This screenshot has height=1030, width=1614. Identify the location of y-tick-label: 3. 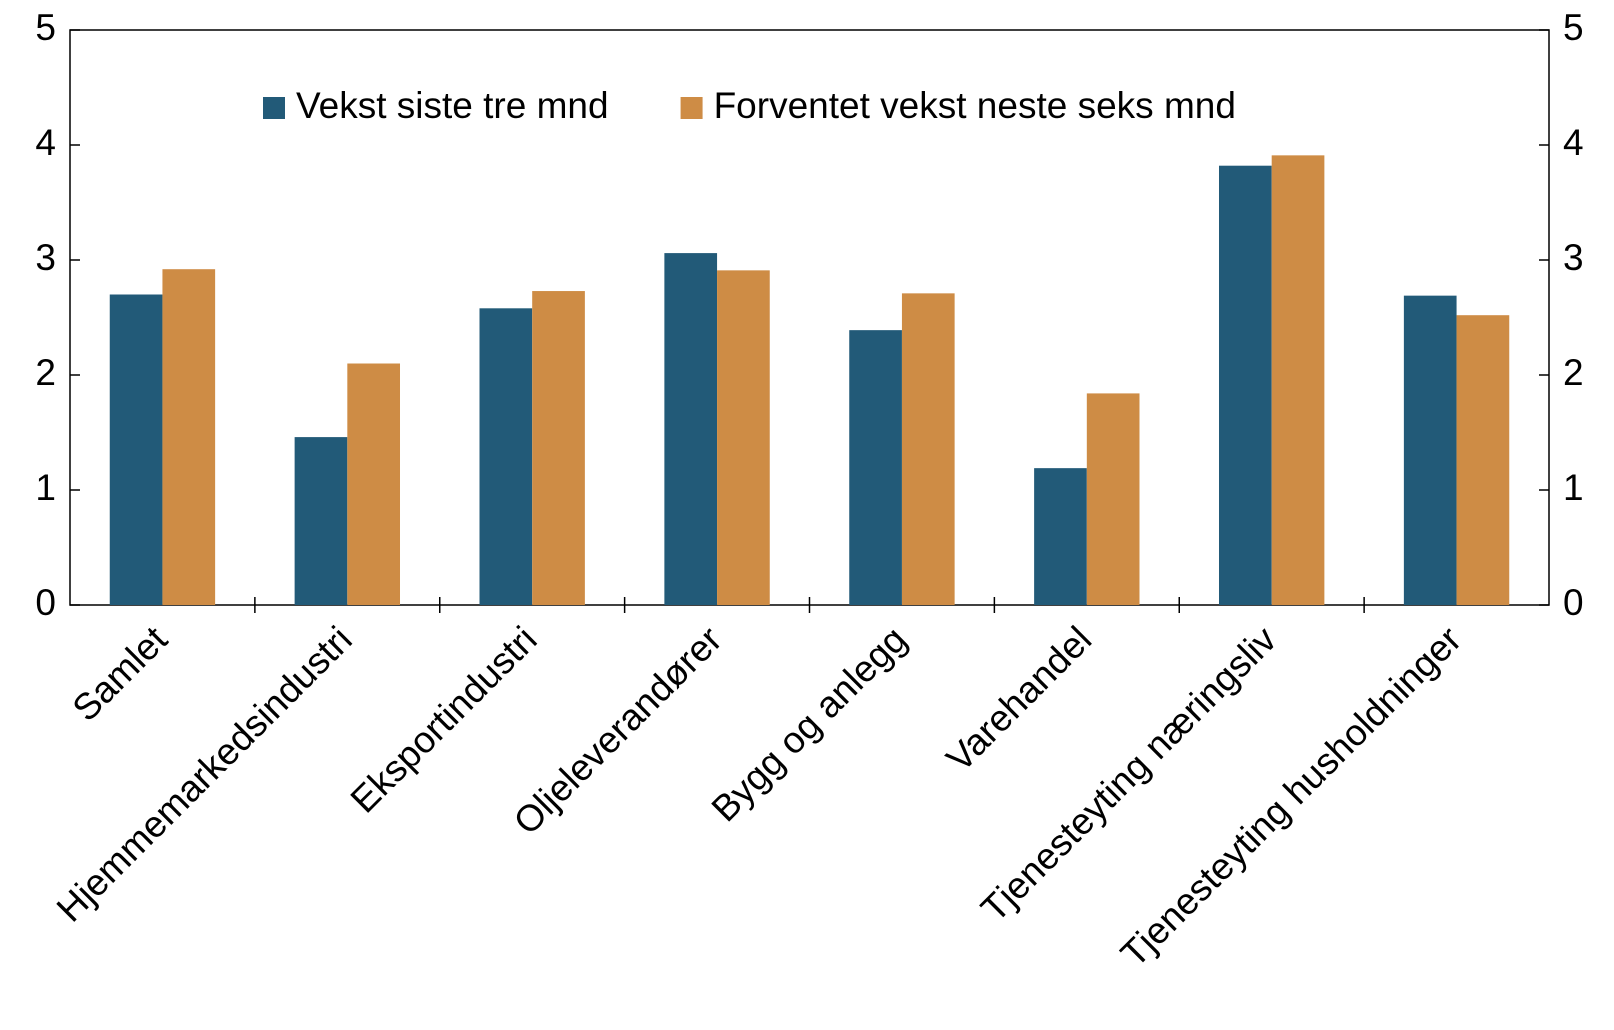
(45, 257).